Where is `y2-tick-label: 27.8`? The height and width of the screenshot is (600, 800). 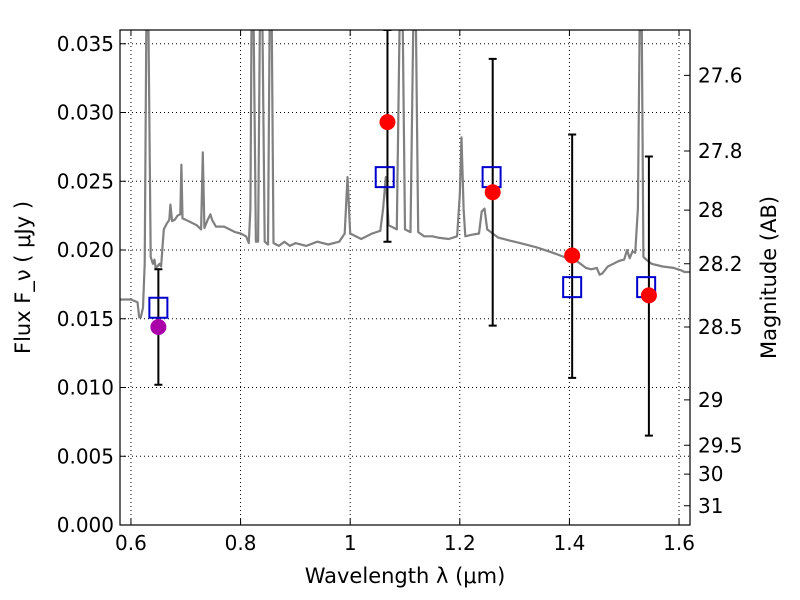
y2-tick-label: 27.8 is located at coordinates (720, 151).